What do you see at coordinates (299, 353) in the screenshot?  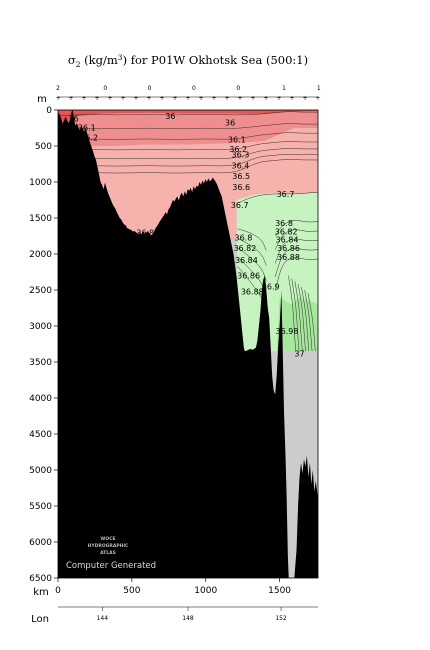 I see `contour-label: 37` at bounding box center [299, 353].